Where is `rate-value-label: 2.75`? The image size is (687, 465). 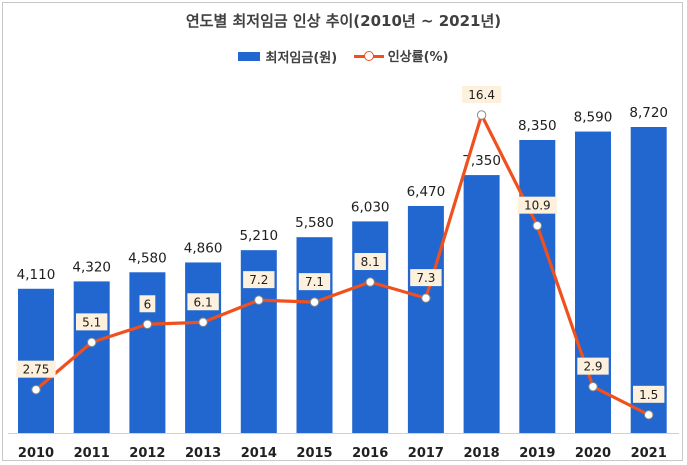
rate-value-label: 2.75 is located at coordinates (36, 370).